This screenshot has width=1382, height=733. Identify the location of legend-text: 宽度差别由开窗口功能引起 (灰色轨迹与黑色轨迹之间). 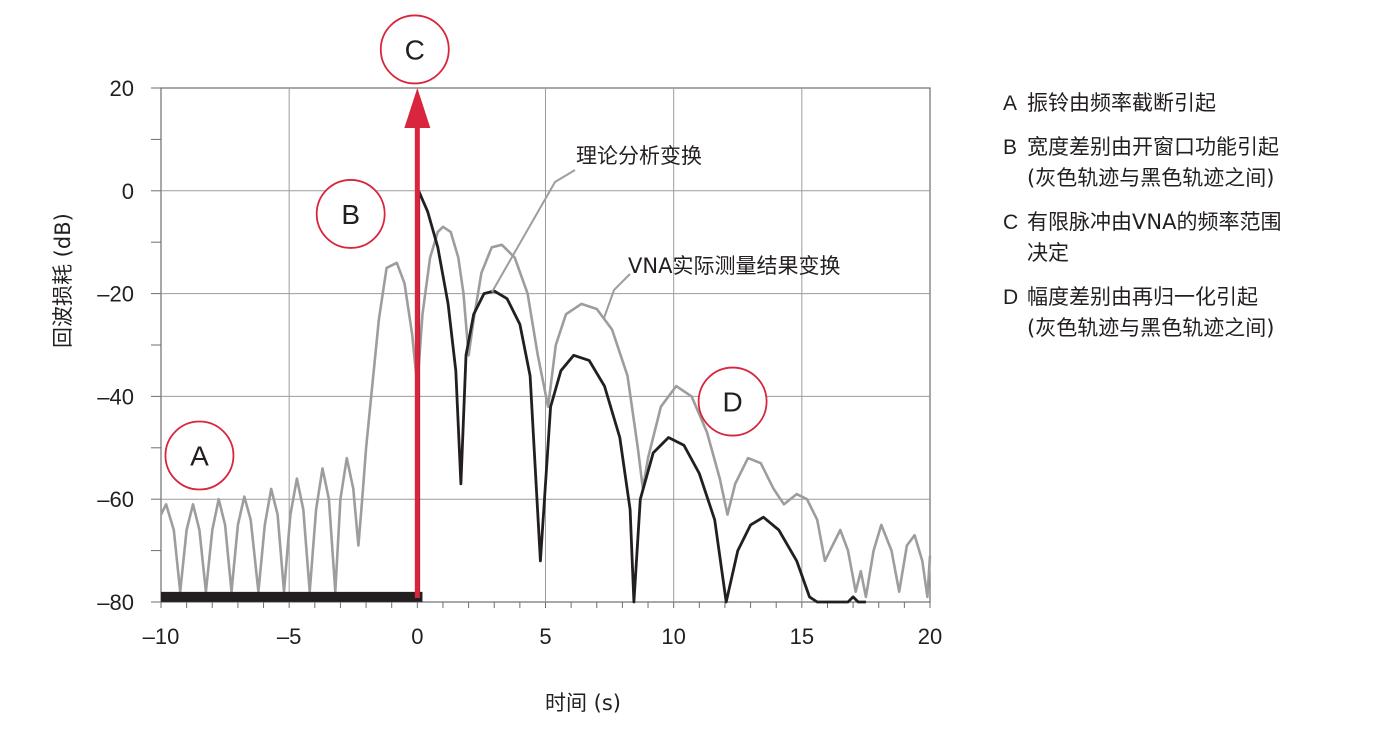
(1200, 163).